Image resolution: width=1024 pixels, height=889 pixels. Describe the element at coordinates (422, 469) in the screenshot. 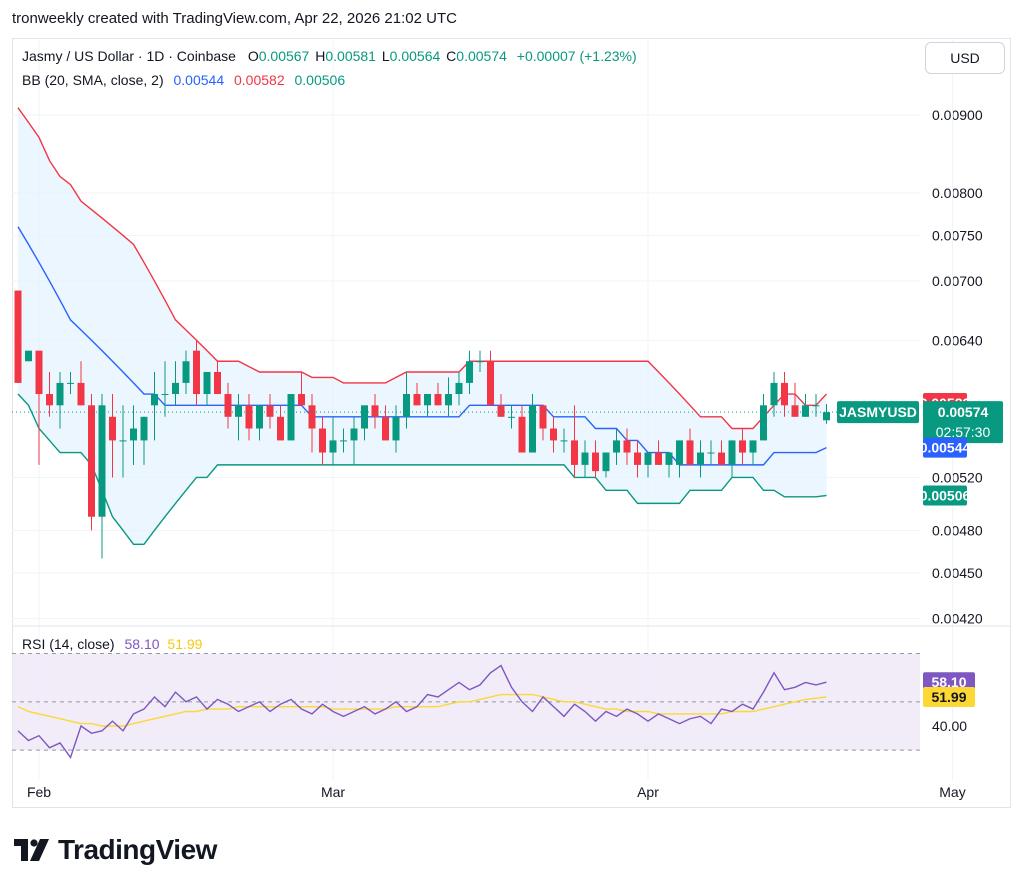

I see `bb-lower-line` at that location.